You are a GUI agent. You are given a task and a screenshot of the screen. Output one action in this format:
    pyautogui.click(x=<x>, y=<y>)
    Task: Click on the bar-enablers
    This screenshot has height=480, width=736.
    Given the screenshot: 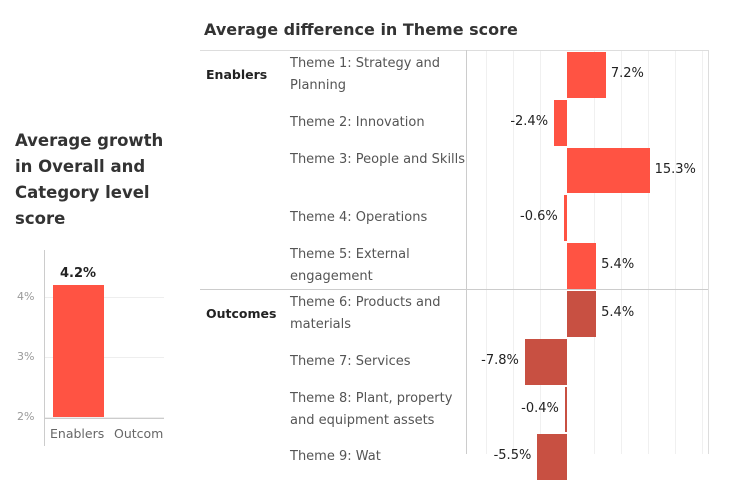 What is the action you would take?
    pyautogui.click(x=78, y=351)
    